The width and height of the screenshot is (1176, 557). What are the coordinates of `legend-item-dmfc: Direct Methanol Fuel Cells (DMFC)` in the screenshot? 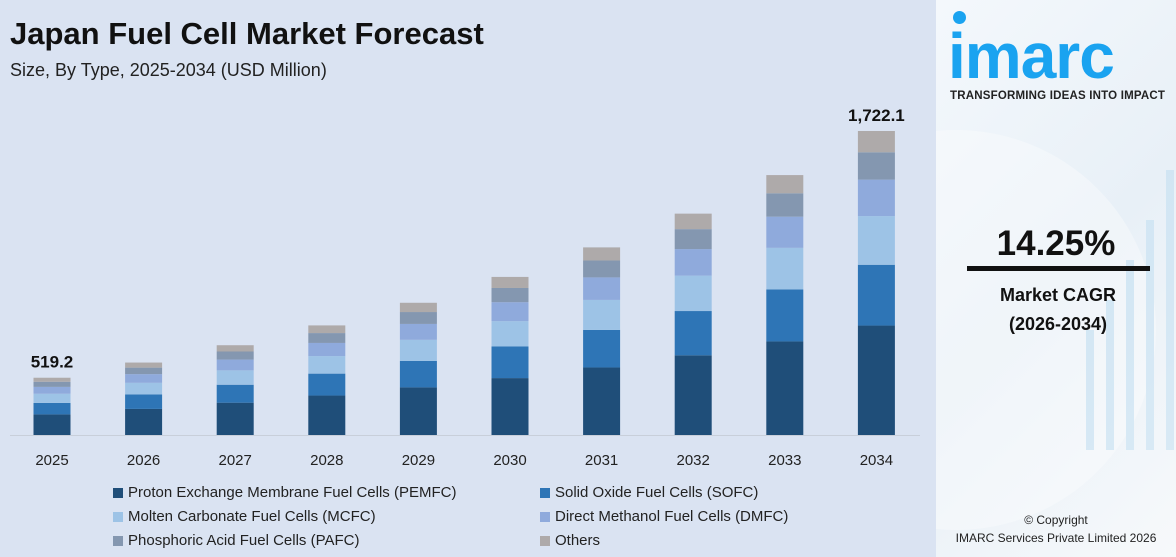 It's located at (664, 517).